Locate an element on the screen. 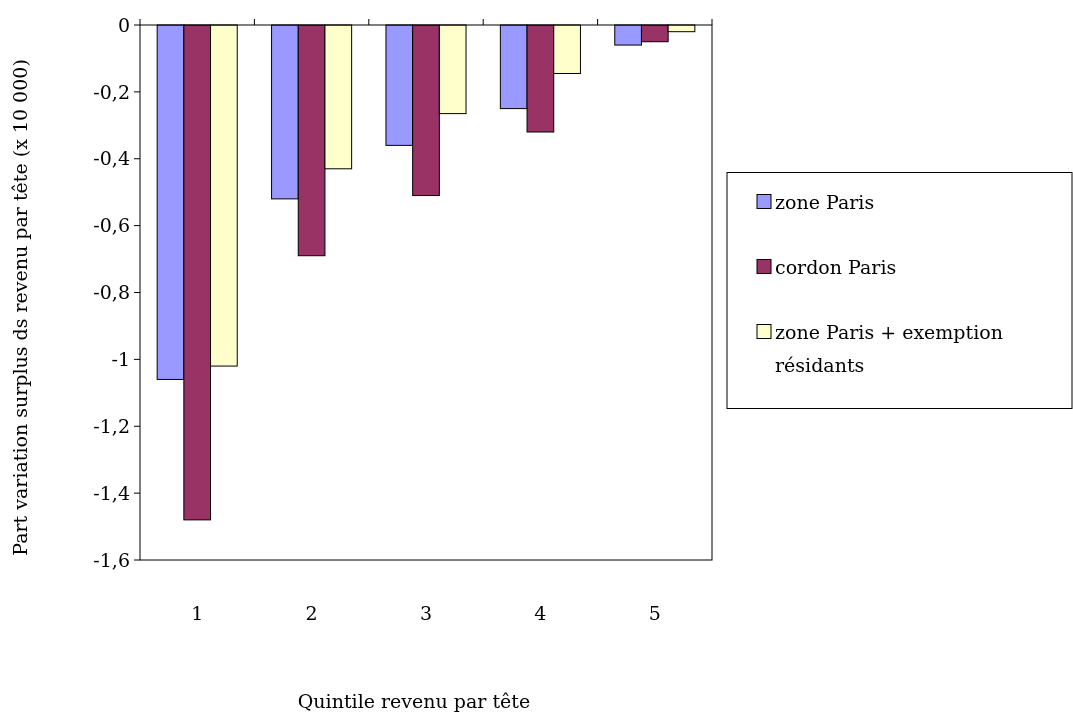 The width and height of the screenshot is (1073, 718). y-tick-label: 0 is located at coordinates (123, 24).